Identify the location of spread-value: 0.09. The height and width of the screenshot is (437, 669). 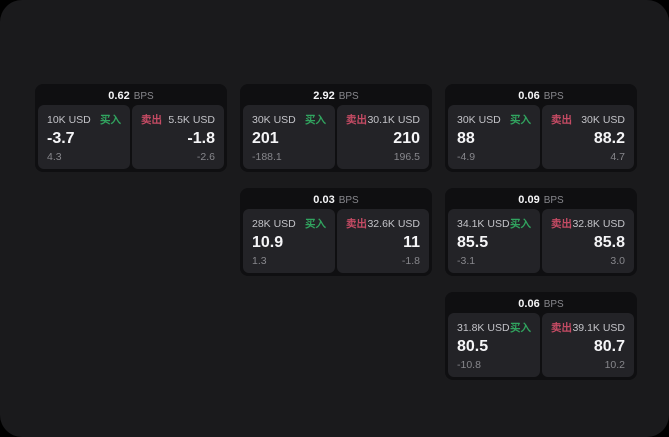
(529, 200).